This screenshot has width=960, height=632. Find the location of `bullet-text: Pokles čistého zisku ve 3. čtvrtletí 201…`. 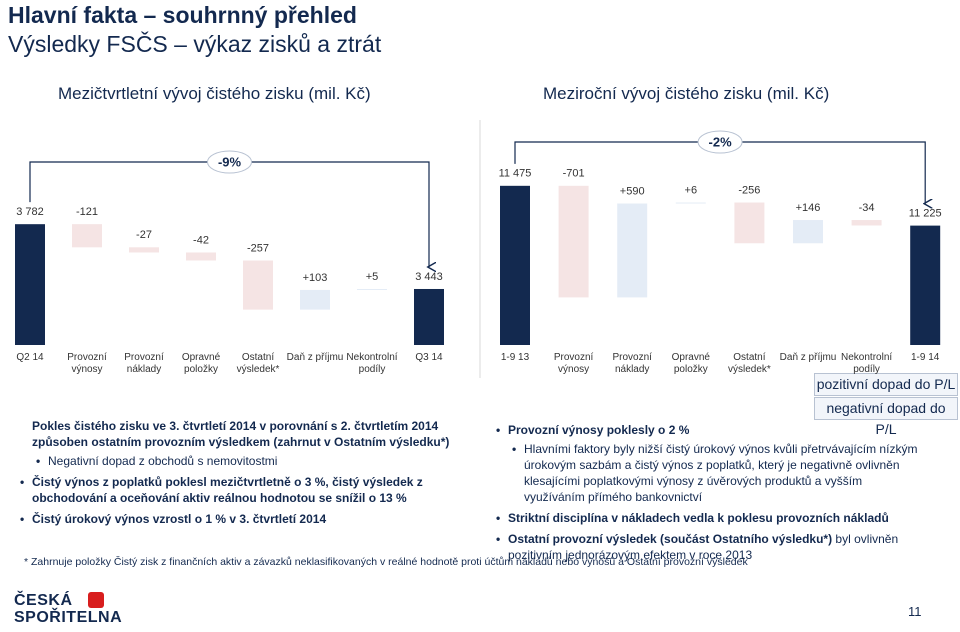

bullet-text: Pokles čistého zisku ve 3. čtvrtletí 201… is located at coordinates (241, 434).